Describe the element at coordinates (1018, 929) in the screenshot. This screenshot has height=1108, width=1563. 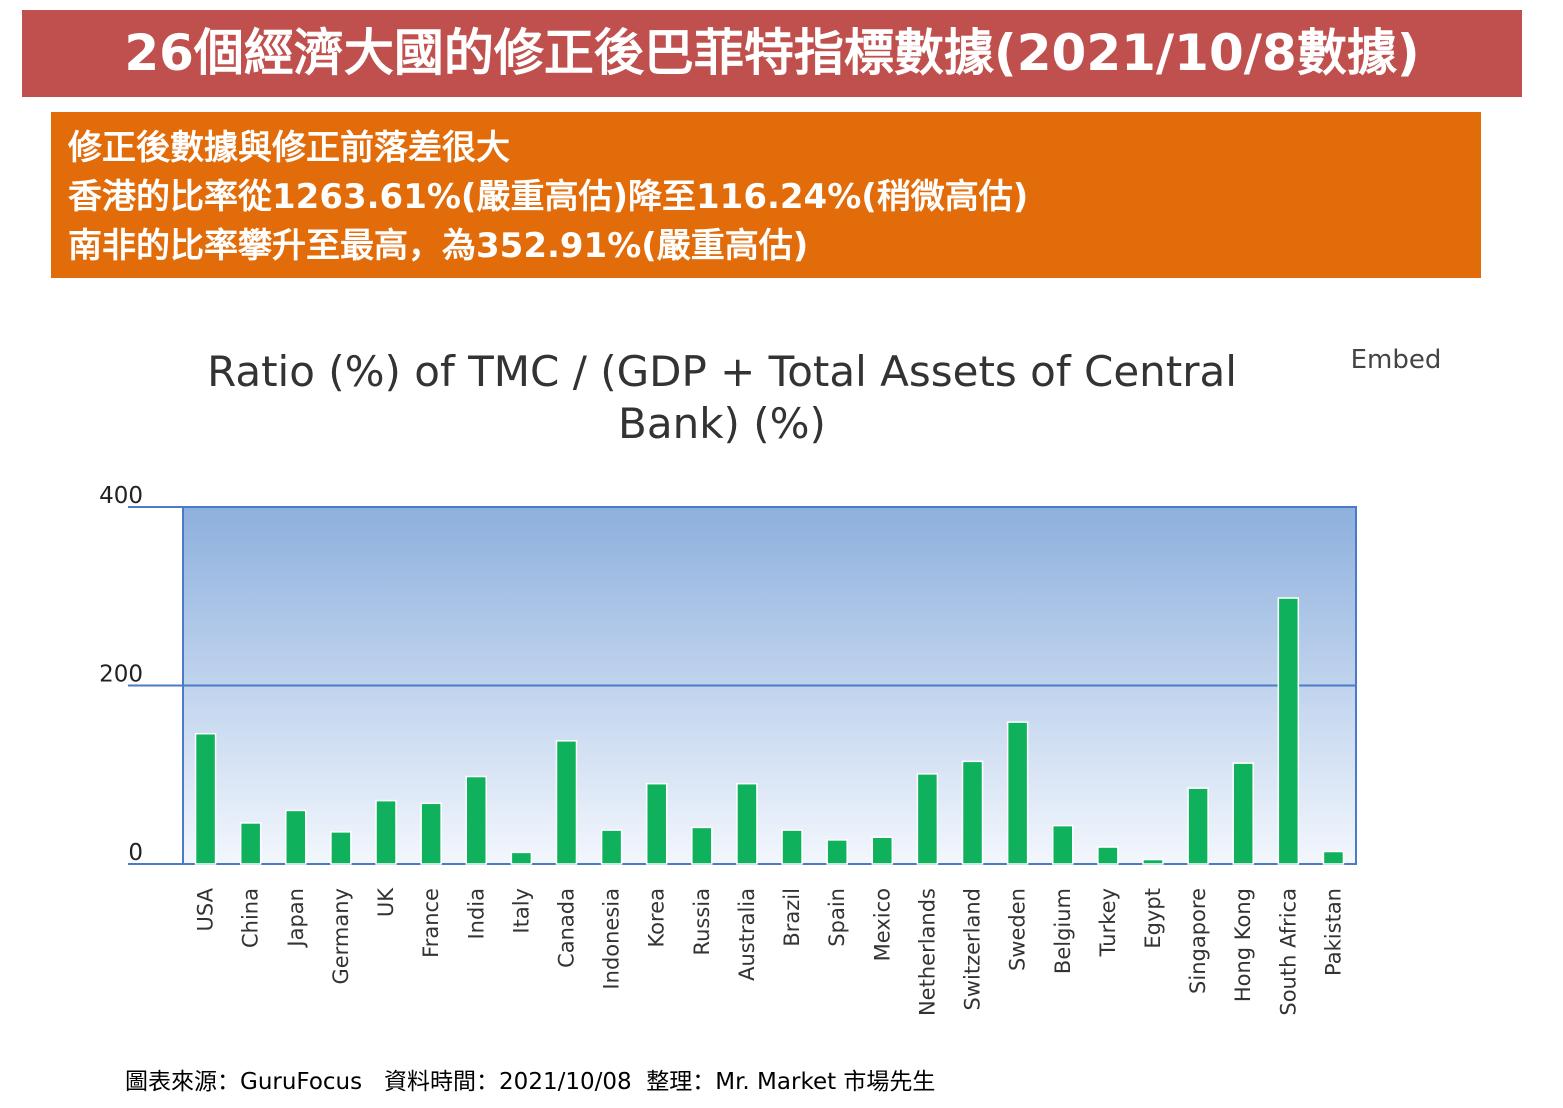
I see `x-label-sweden: Sweden` at that location.